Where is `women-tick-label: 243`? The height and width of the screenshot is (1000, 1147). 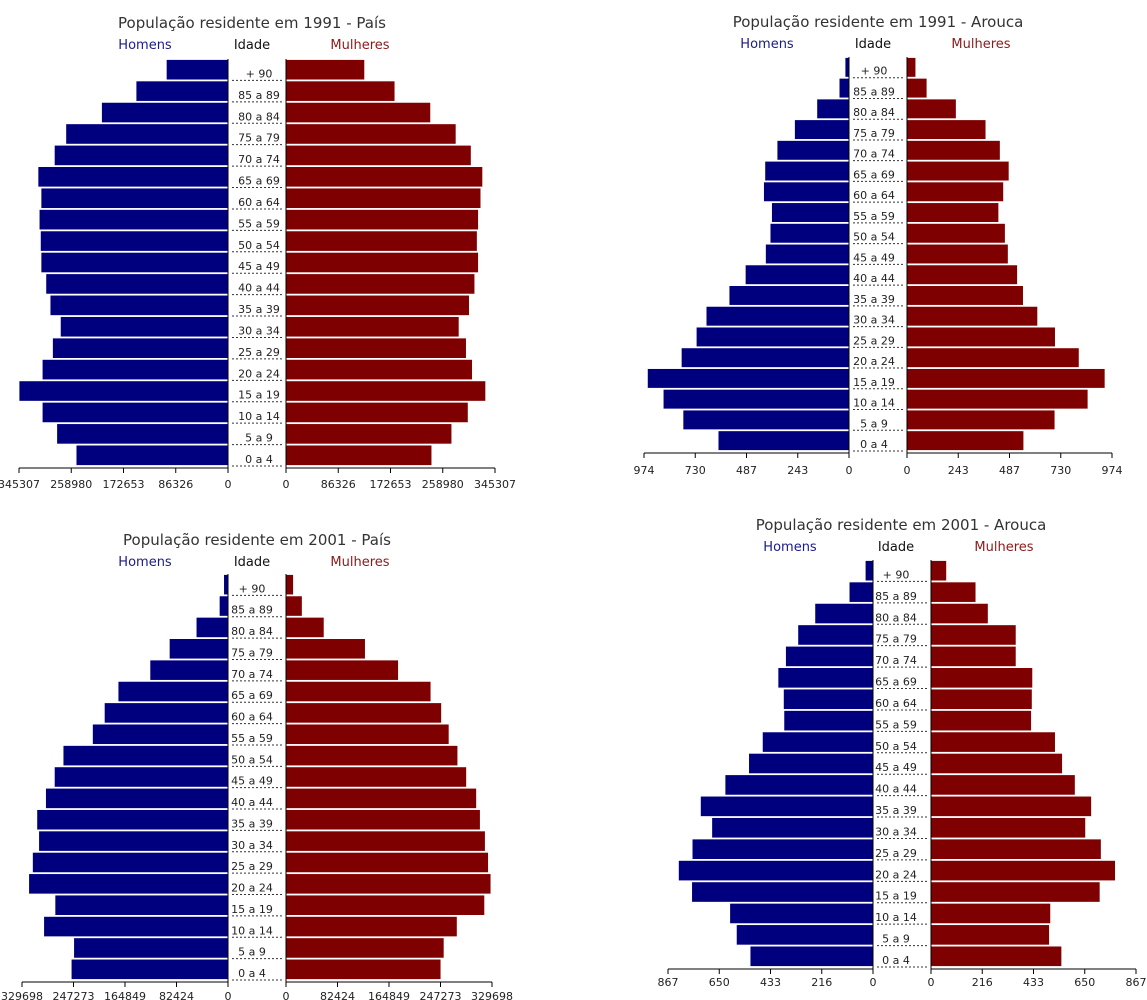
women-tick-label: 243 is located at coordinates (958, 470).